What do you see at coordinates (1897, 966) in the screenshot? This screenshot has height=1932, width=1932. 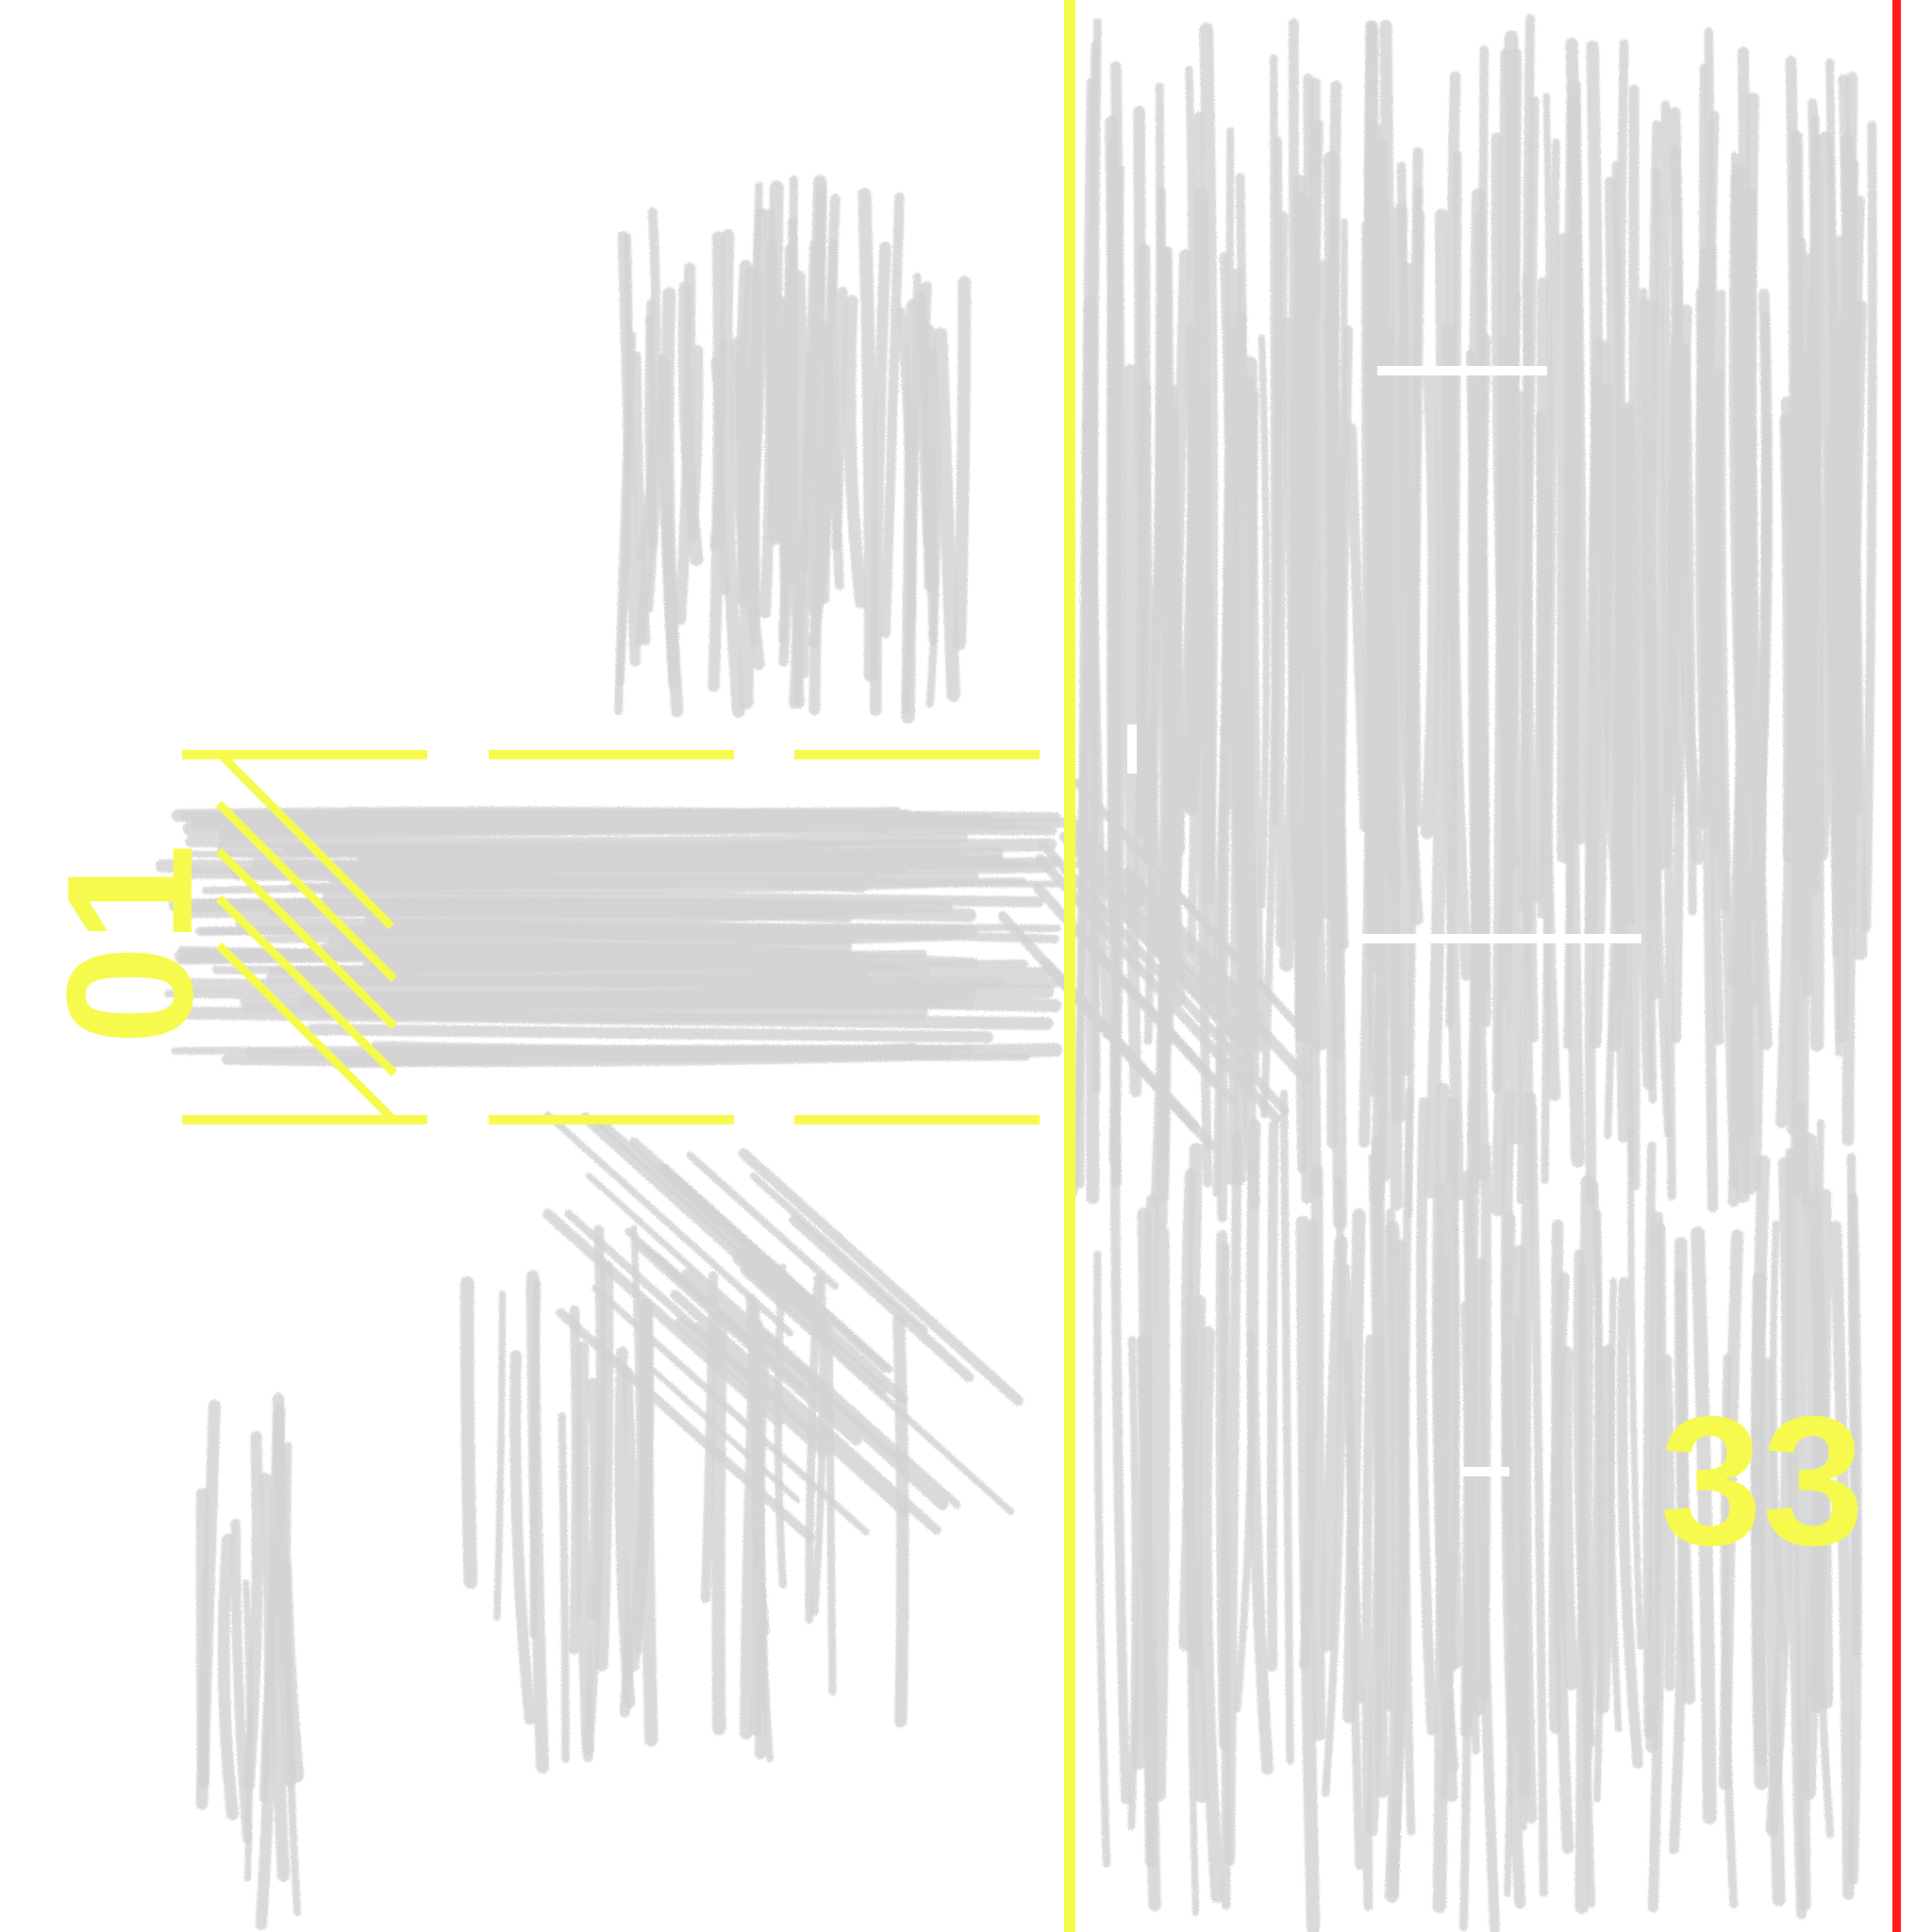 I see `red-right-edge-line` at bounding box center [1897, 966].